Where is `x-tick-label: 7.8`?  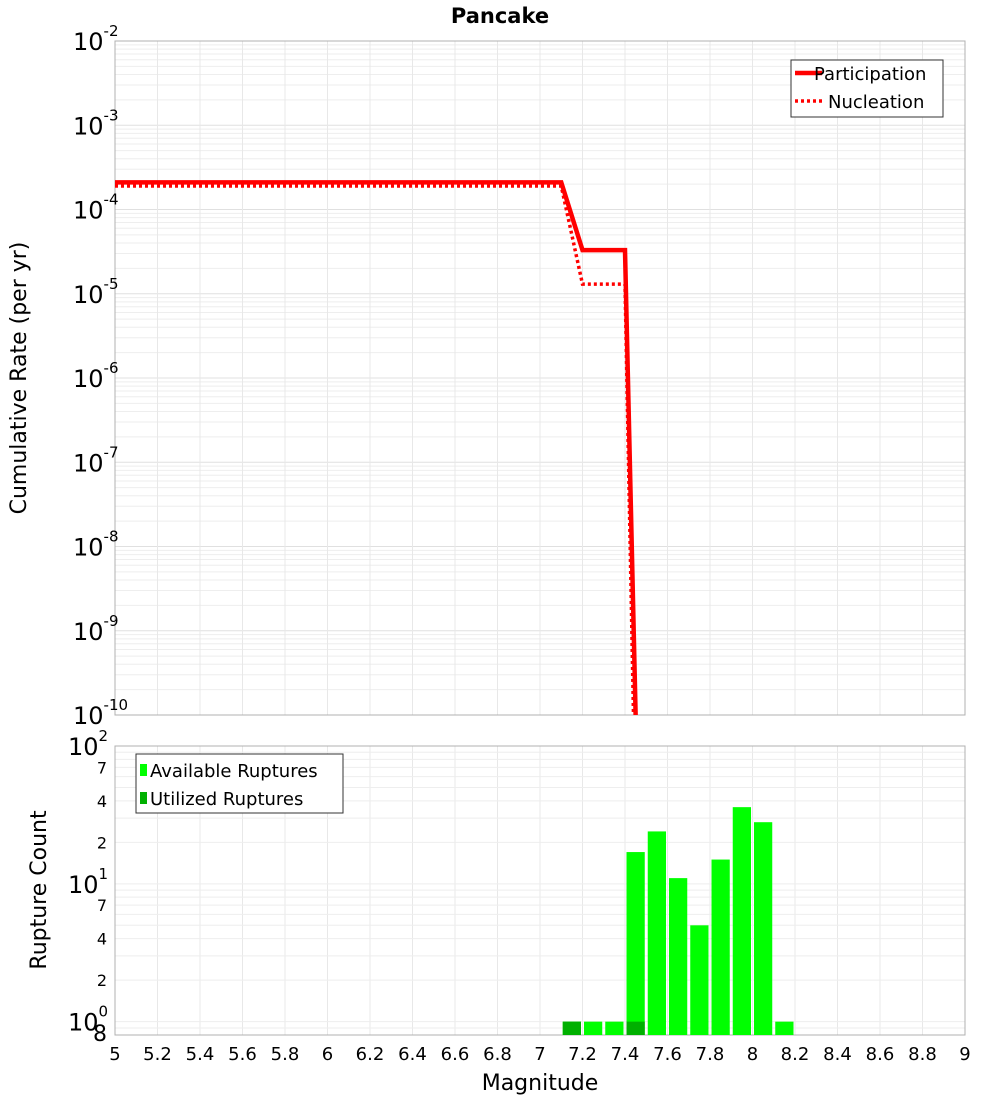
x-tick-label: 7.8 is located at coordinates (710, 1054).